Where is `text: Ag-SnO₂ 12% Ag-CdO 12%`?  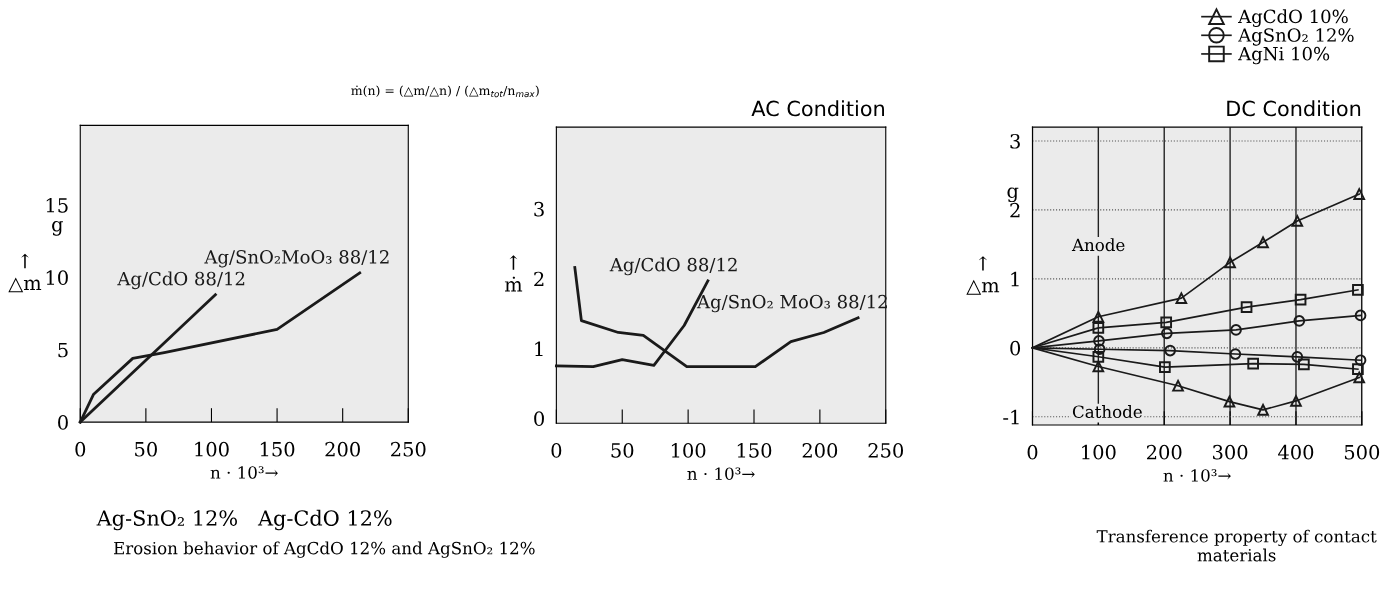
text: Ag-SnO₂ 12% Ag-CdO 12% is located at coordinates (244, 520).